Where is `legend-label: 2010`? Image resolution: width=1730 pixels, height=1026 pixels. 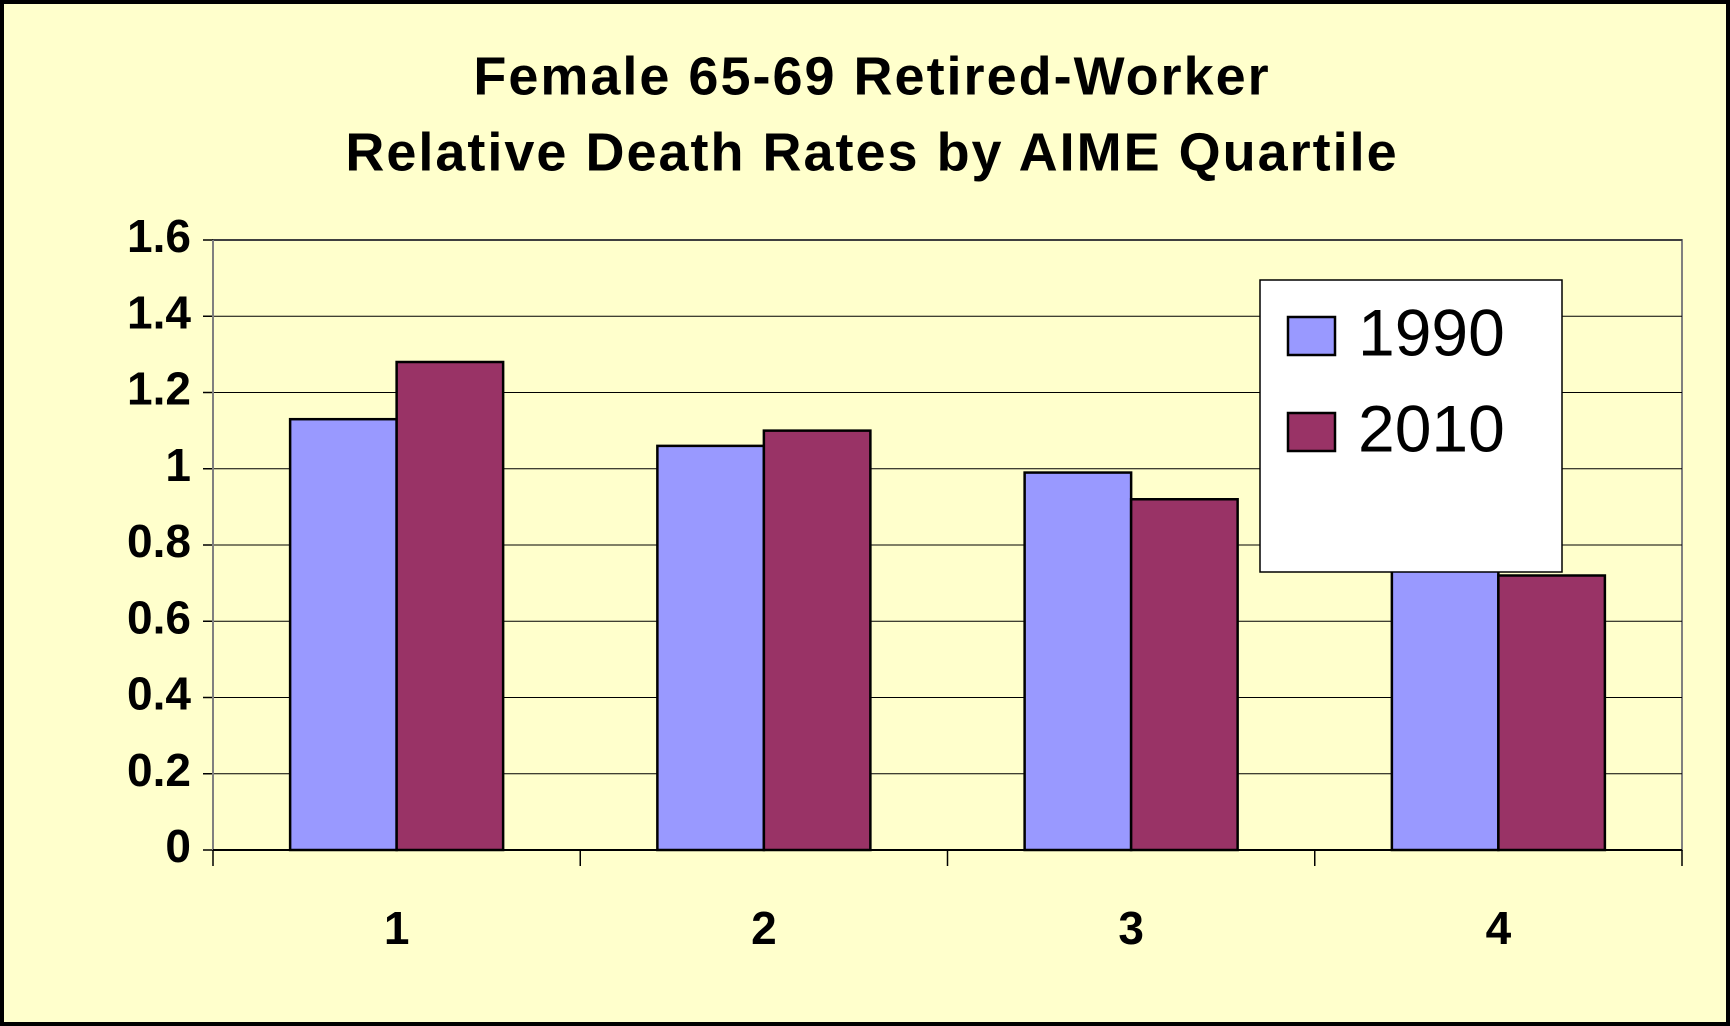 legend-label: 2010 is located at coordinates (1431, 428).